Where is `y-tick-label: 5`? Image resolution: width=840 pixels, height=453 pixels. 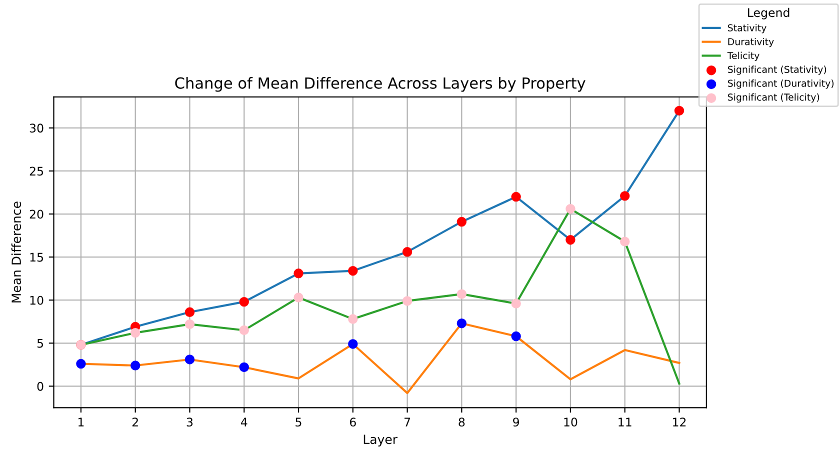
y-tick-label: 5 is located at coordinates (40, 343).